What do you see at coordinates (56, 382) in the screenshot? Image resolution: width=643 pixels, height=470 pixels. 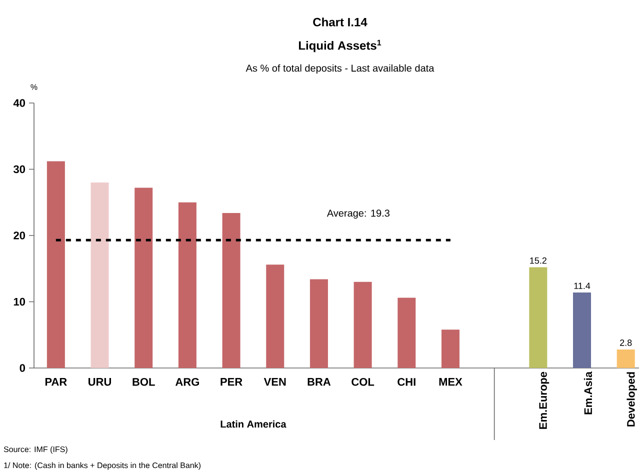 I see `x-tick-label: PAR` at bounding box center [56, 382].